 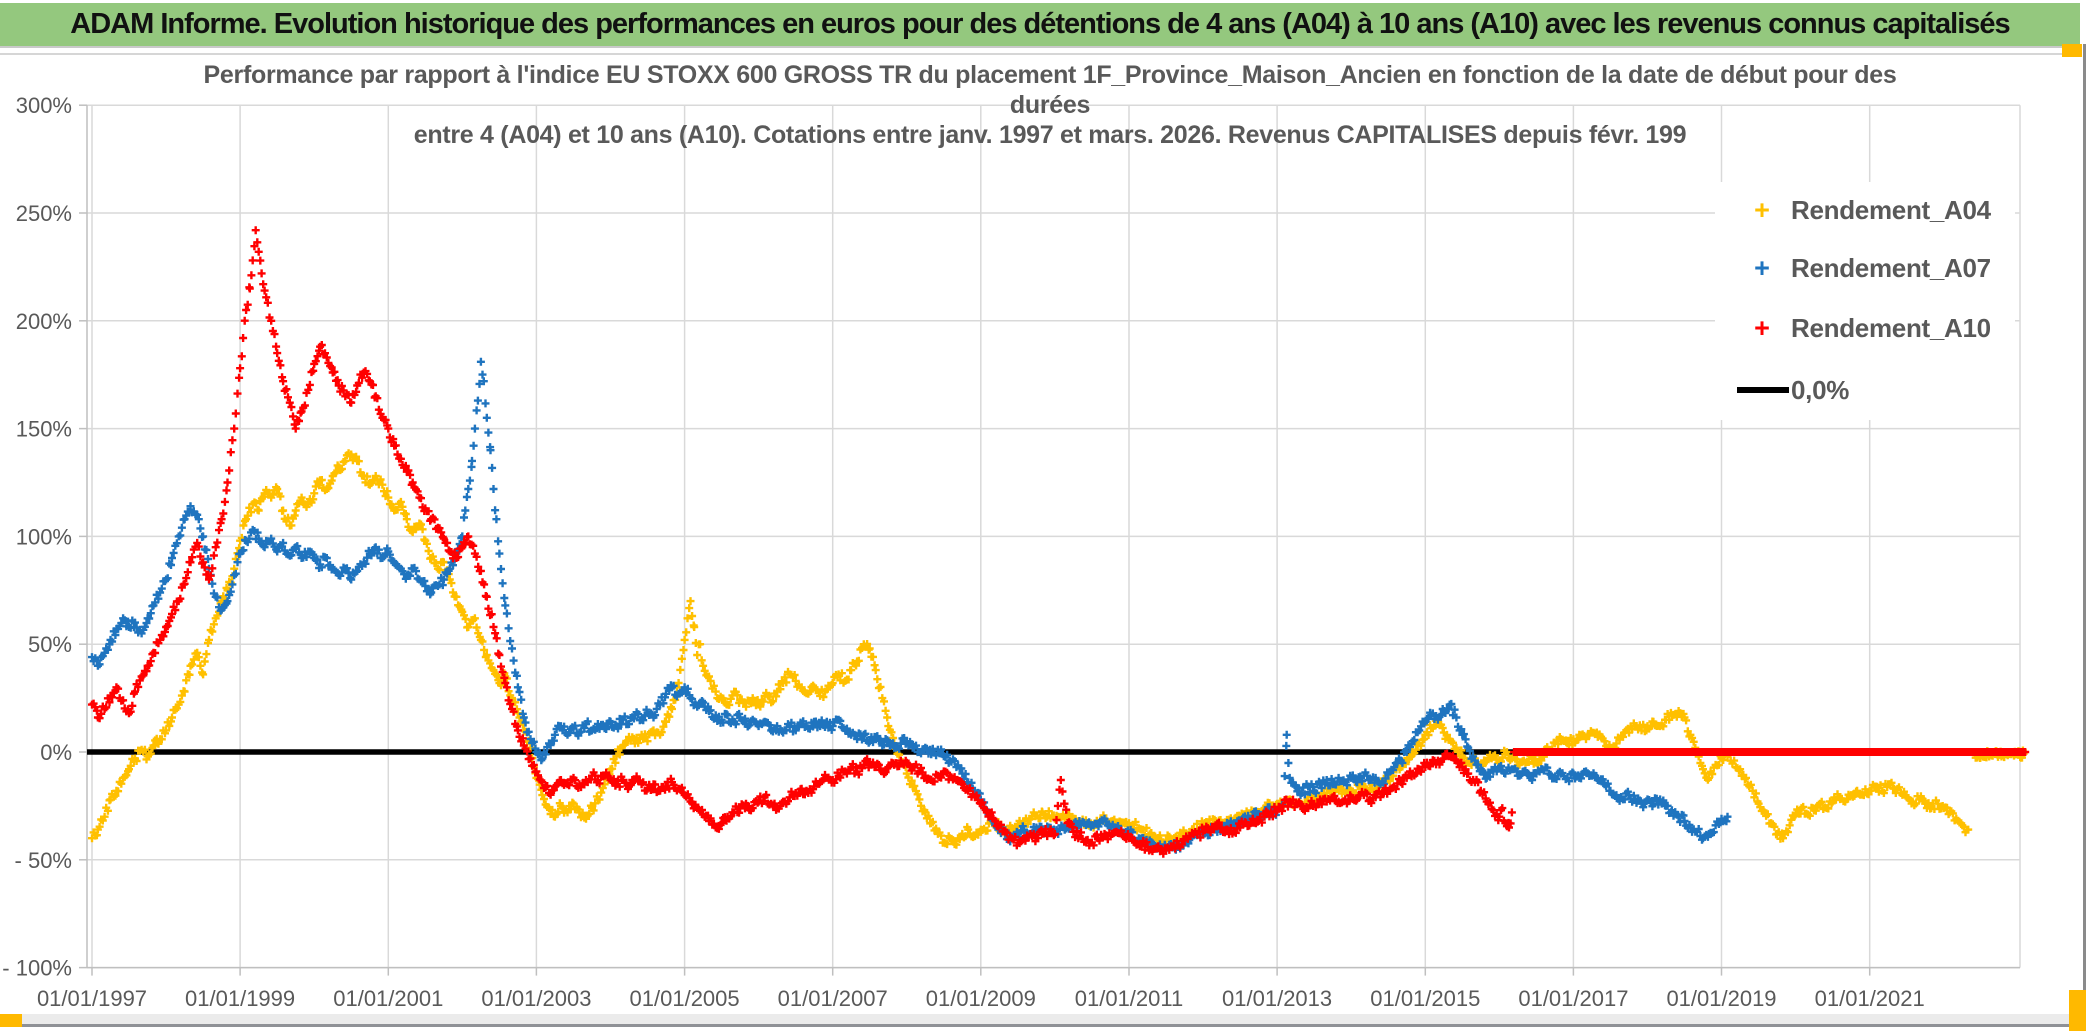 I want to click on legend-item-a10: + Rendement_A10, so click(x=1865, y=328).